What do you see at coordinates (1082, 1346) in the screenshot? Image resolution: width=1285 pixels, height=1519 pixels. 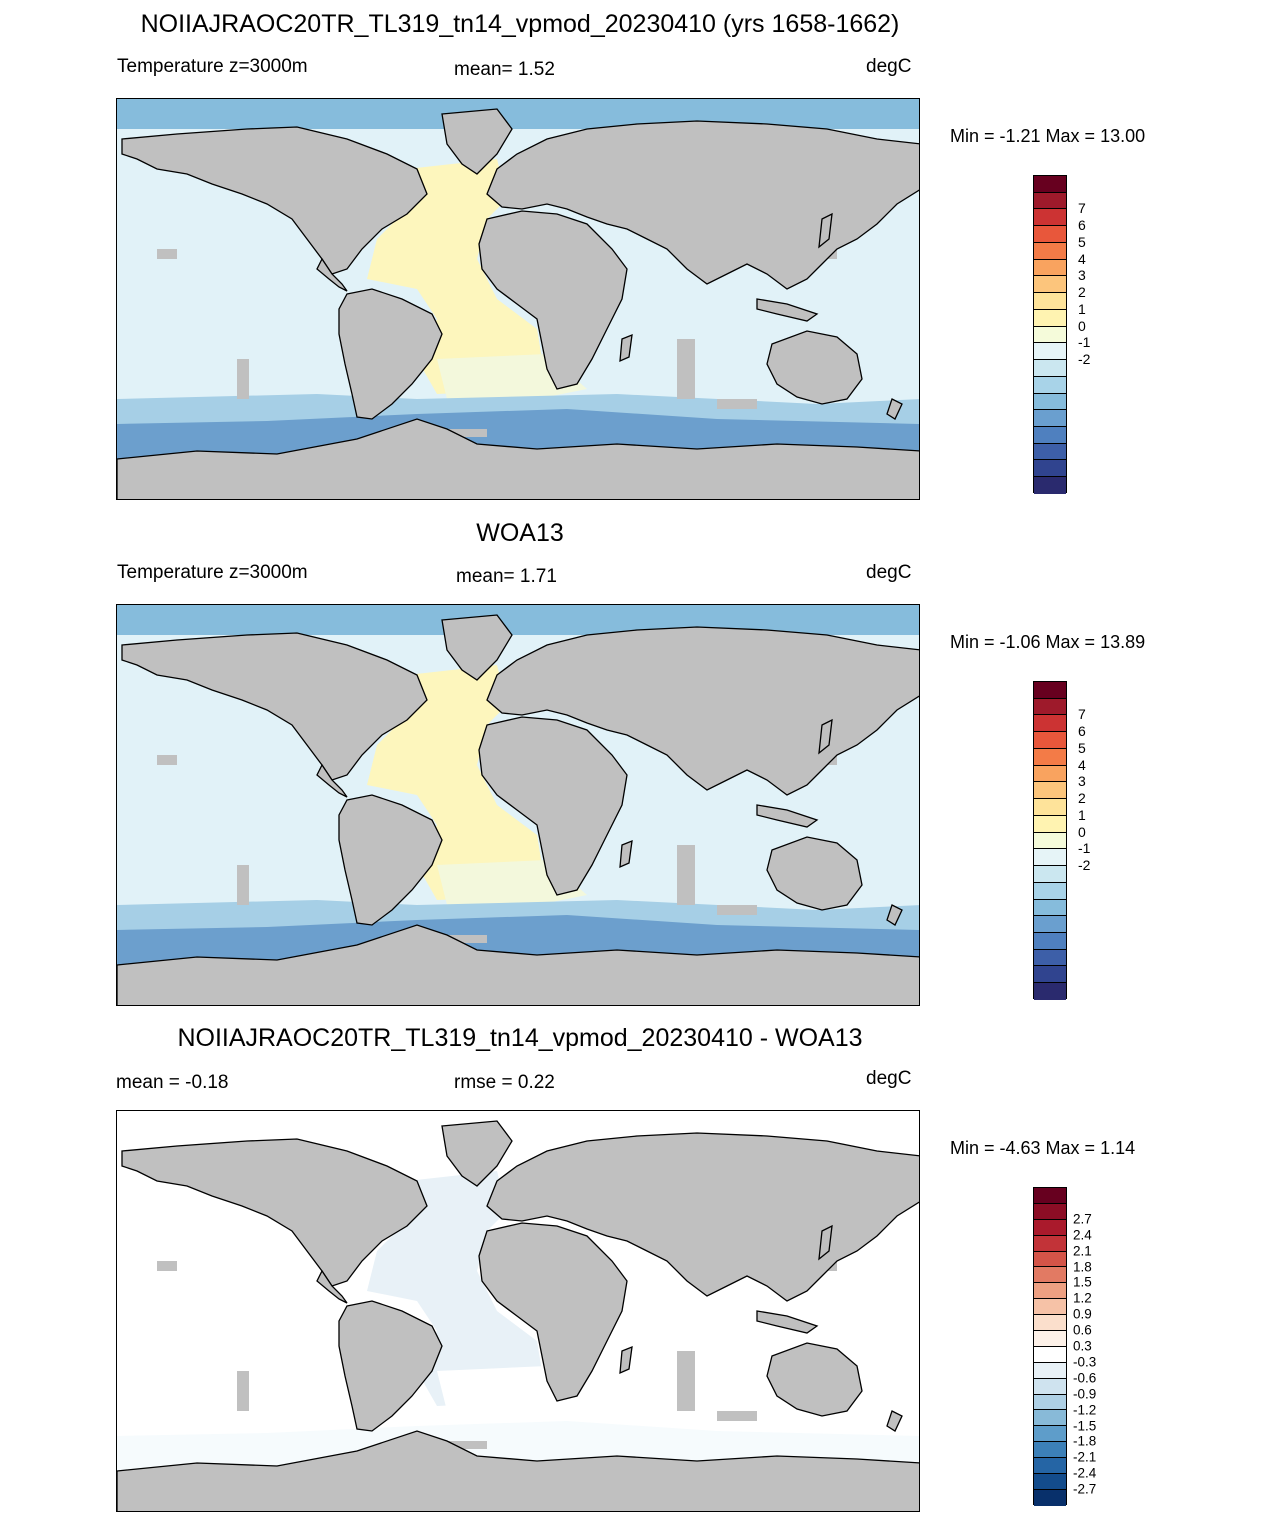 I see `colorbar-tick-label: 0.3` at bounding box center [1082, 1346].